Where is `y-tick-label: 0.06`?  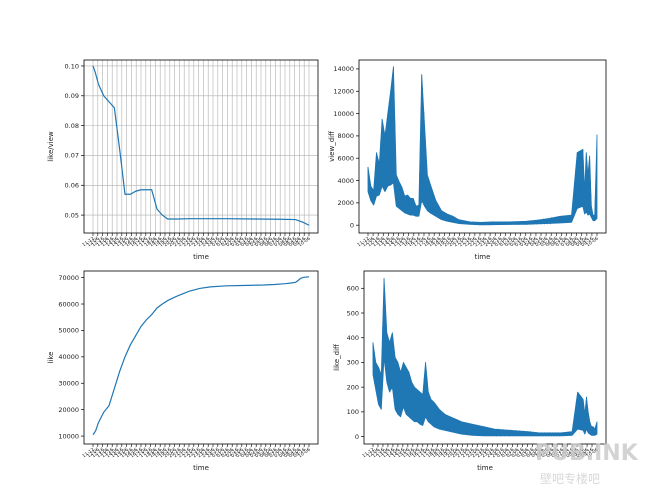 y-tick-label: 0.06 is located at coordinates (72, 186).